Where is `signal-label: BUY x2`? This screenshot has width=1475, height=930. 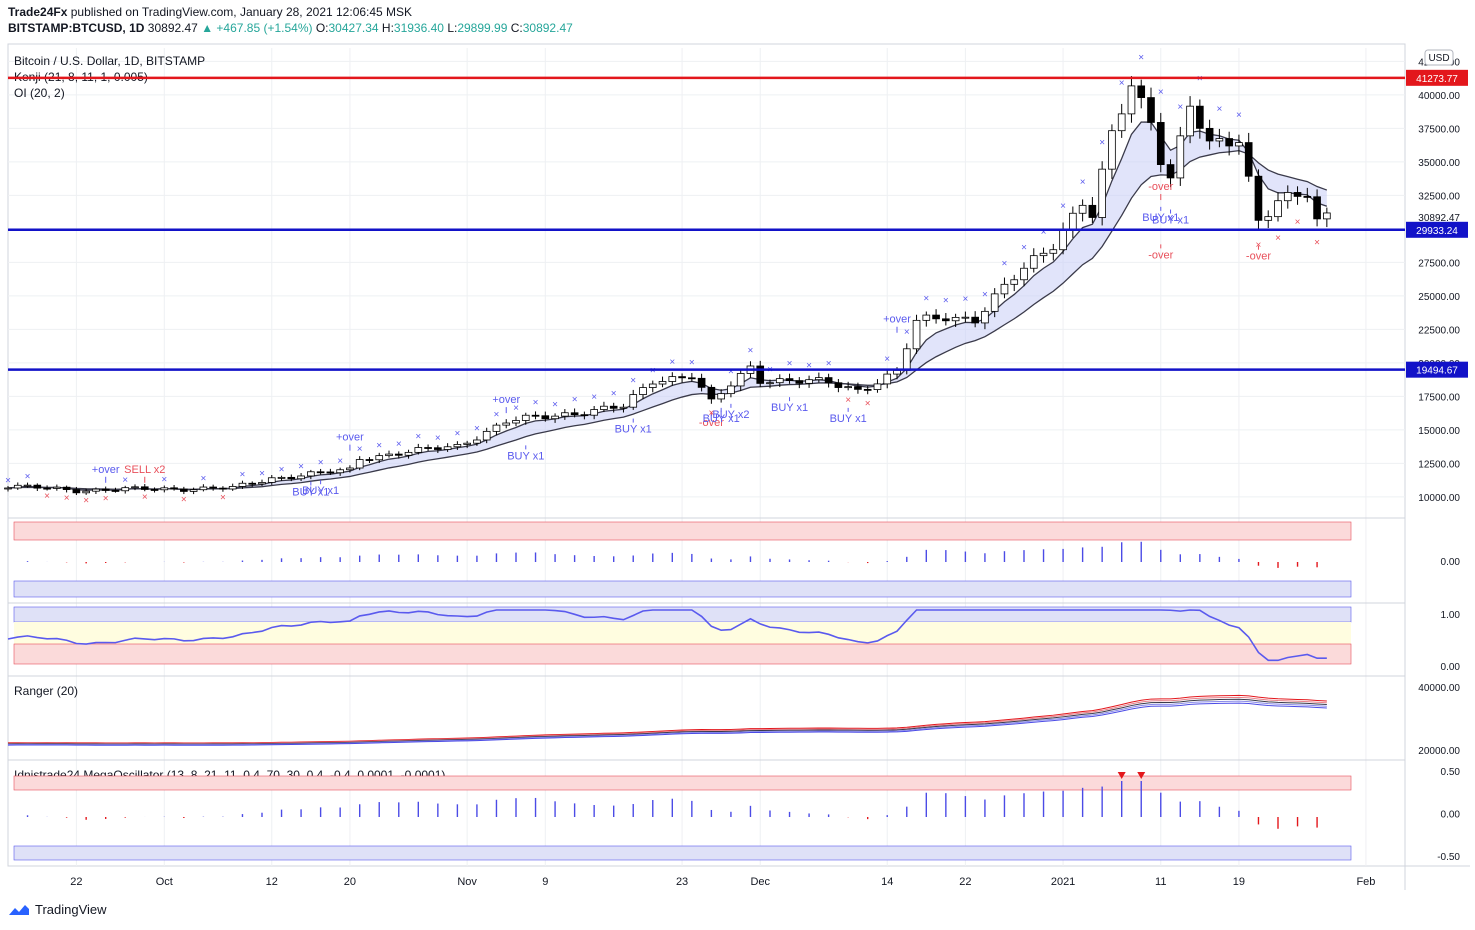
signal-label: BUY x2 is located at coordinates (730, 415).